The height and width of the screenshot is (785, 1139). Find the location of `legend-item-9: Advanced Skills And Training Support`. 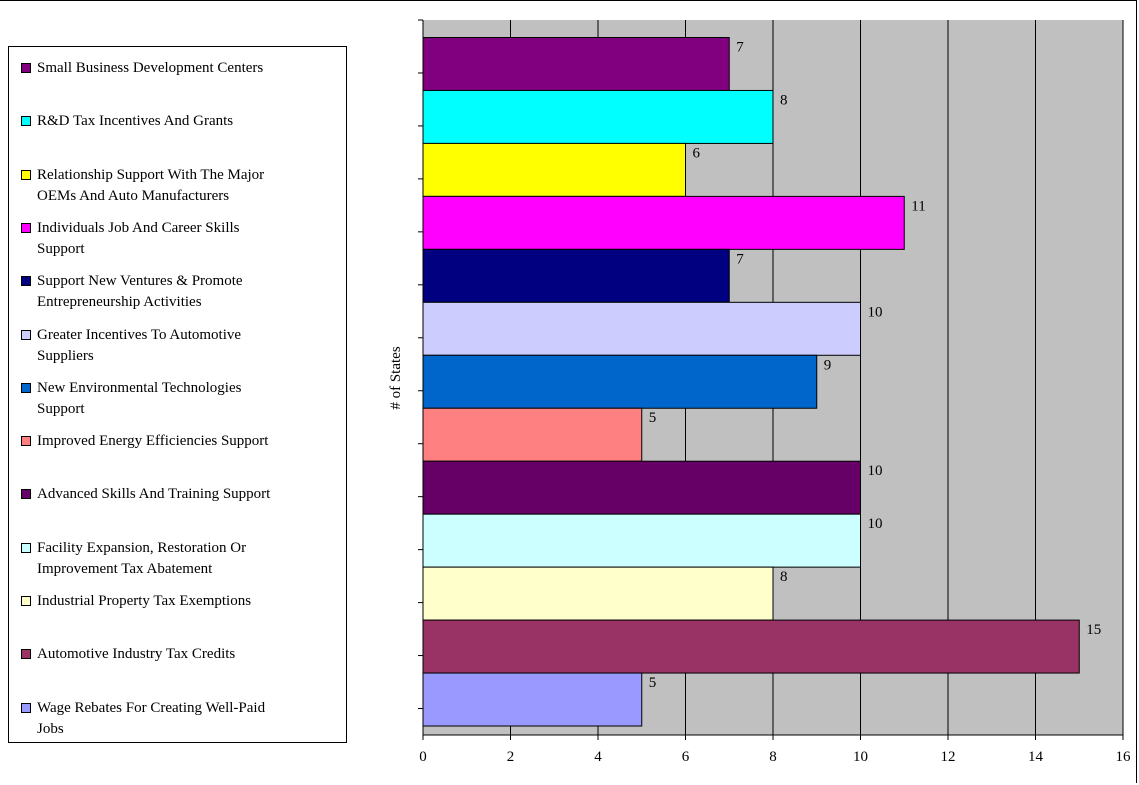

legend-item-9: Advanced Skills And Training Support is located at coordinates (182, 494).